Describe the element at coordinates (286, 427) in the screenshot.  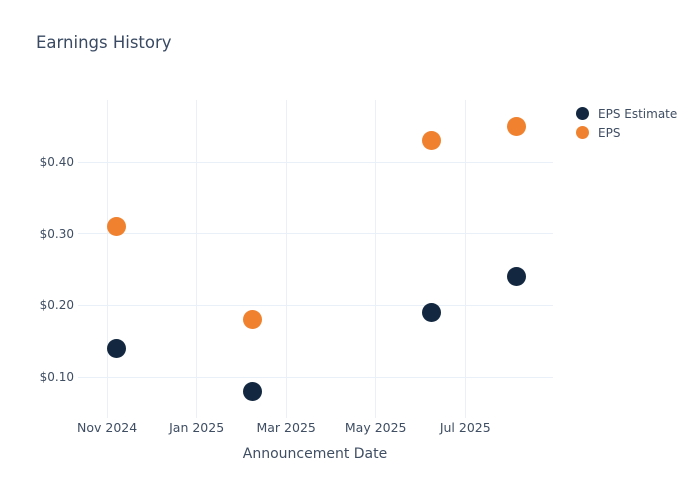
I see `x-tick-label: Mar 2025` at that location.